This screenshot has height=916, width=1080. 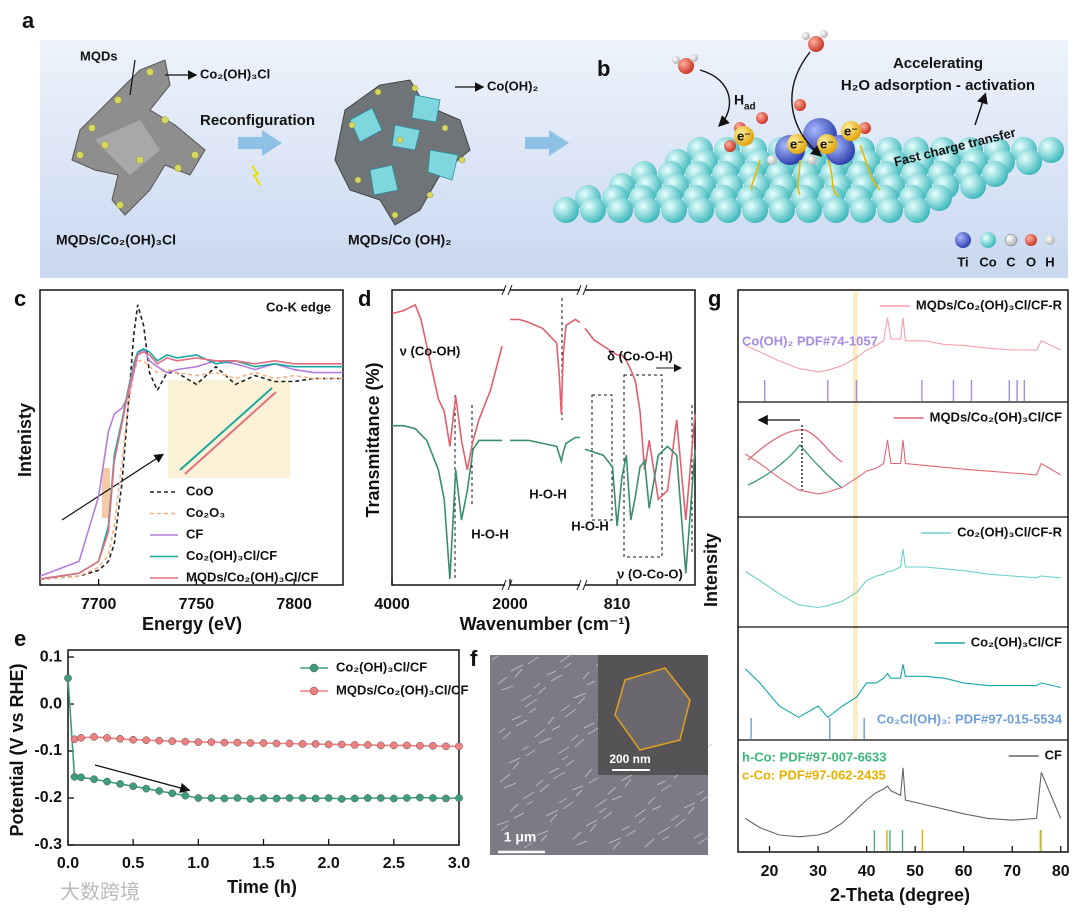 I want to click on annotation: ν (Co-OH), so click(x=430, y=350).